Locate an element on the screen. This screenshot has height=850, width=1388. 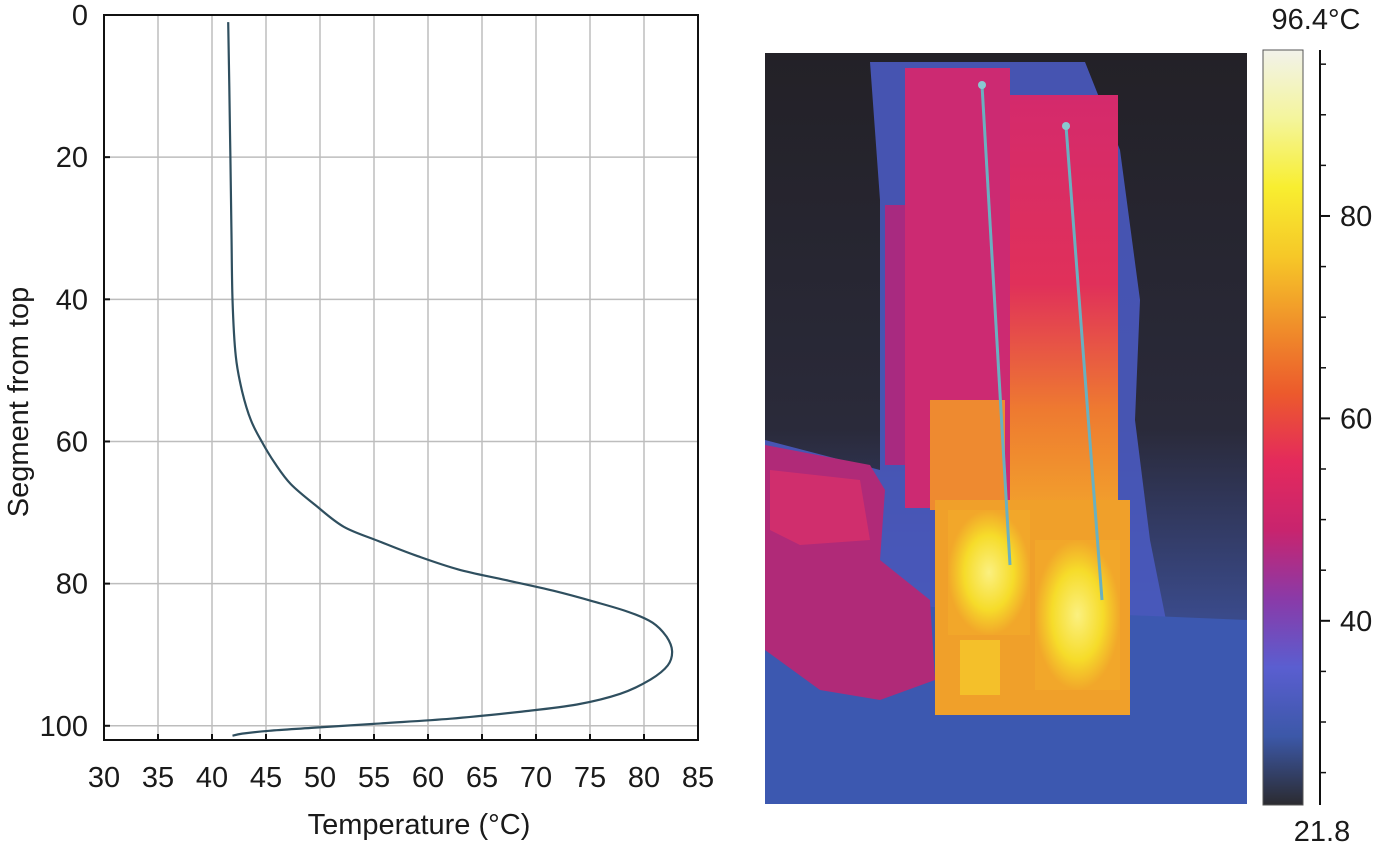
x-tick-marks is located at coordinates (401, 737).